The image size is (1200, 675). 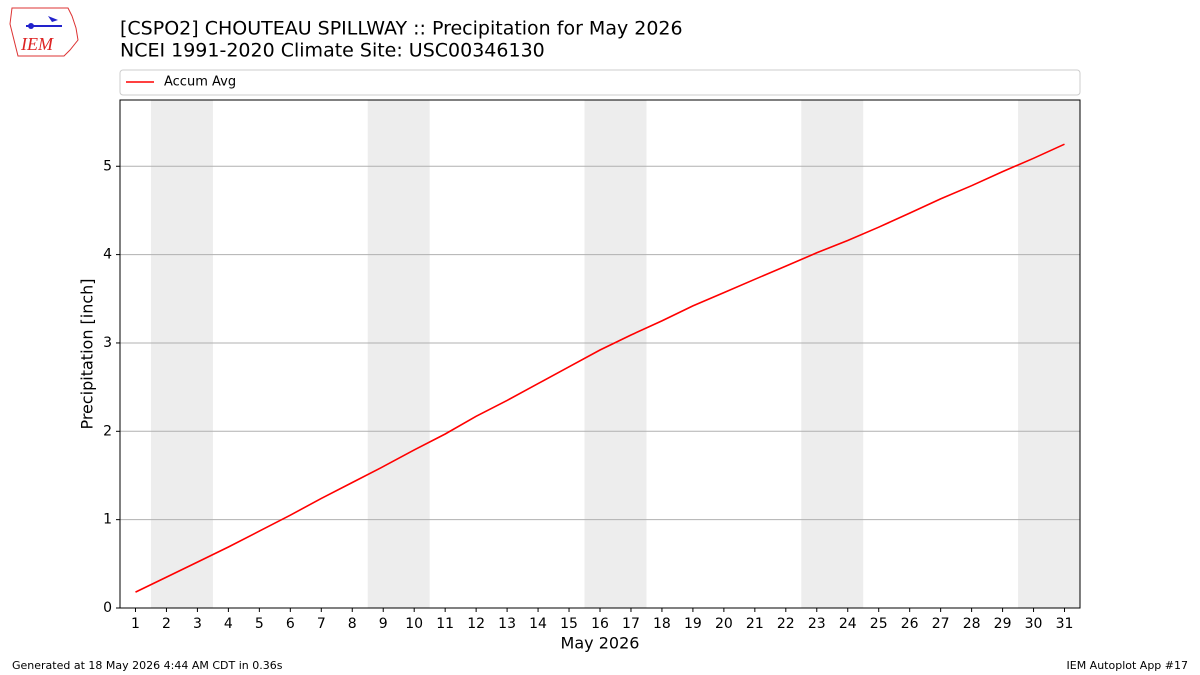 I want to click on x-tick-label: 15, so click(x=569, y=624).